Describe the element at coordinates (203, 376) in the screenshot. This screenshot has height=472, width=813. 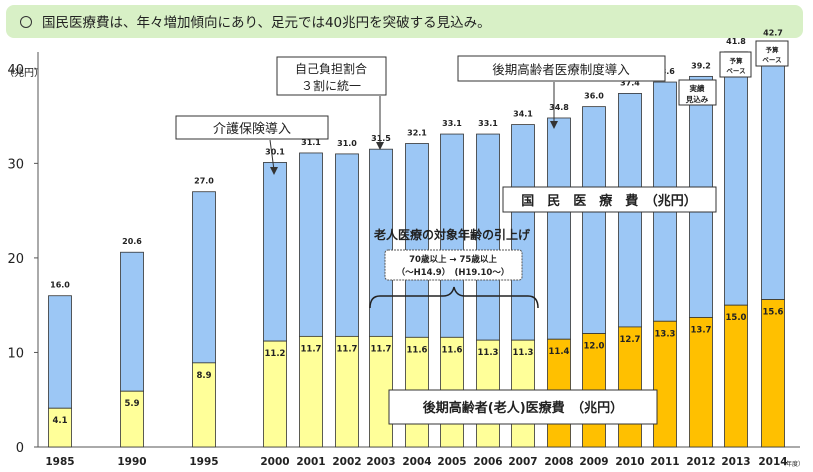
I see `elderly-value-label: 8.9` at that location.